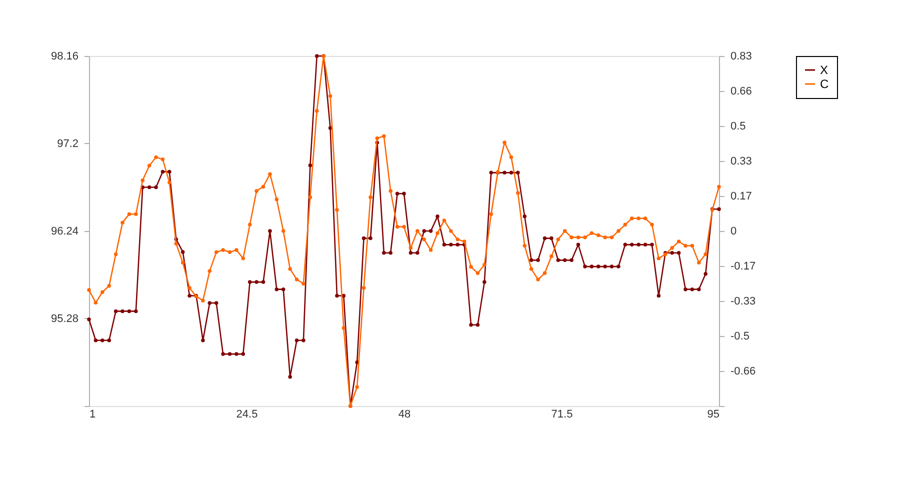 This screenshot has height=500, width=900. What do you see at coordinates (740, 336) in the screenshot?
I see `y2-tick-label: -0.5` at bounding box center [740, 336].